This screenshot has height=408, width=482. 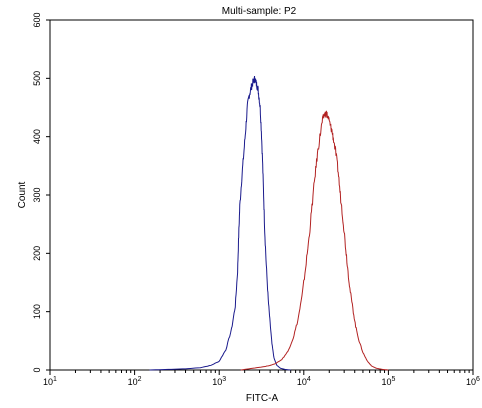 I want to click on x-tick-label: 10⁶, so click(x=473, y=381).